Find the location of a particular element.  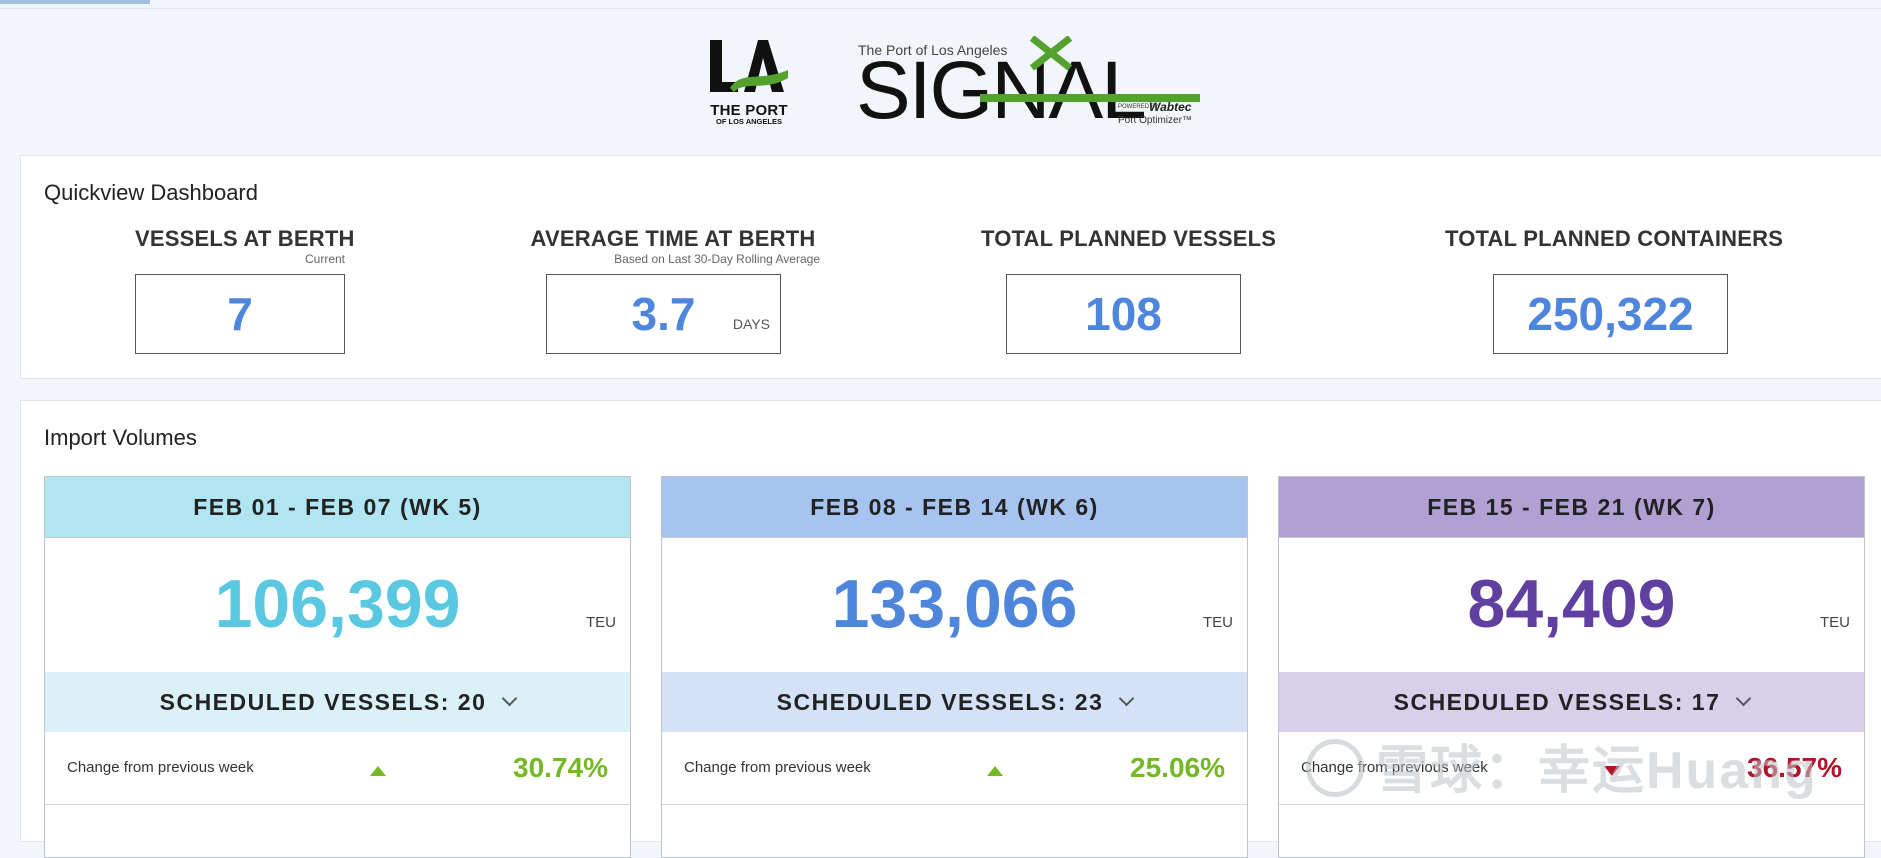

metric-vessels-at-berth: VESSELS AT BERTH Current is located at coordinates (245, 246).